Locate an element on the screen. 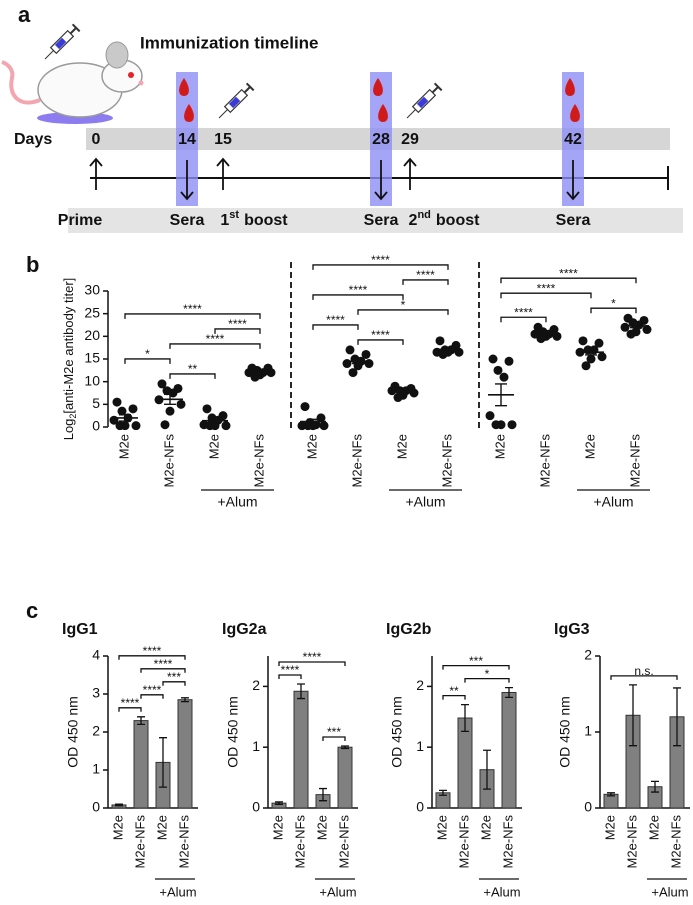 The width and height of the screenshot is (693, 905). event-text: boost is located at coordinates (266, 220).